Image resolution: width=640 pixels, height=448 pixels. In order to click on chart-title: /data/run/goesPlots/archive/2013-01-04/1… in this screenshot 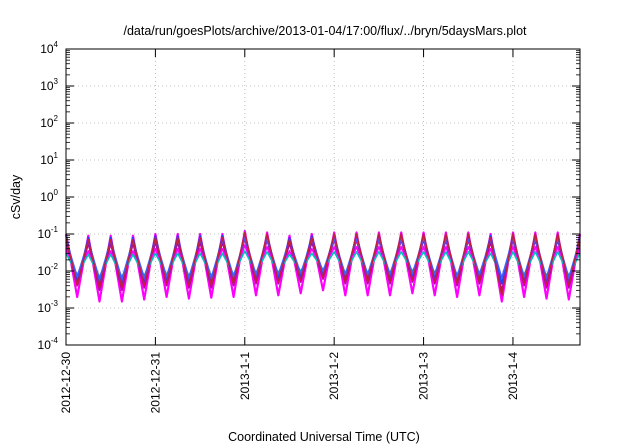, I will do `click(325, 31)`.